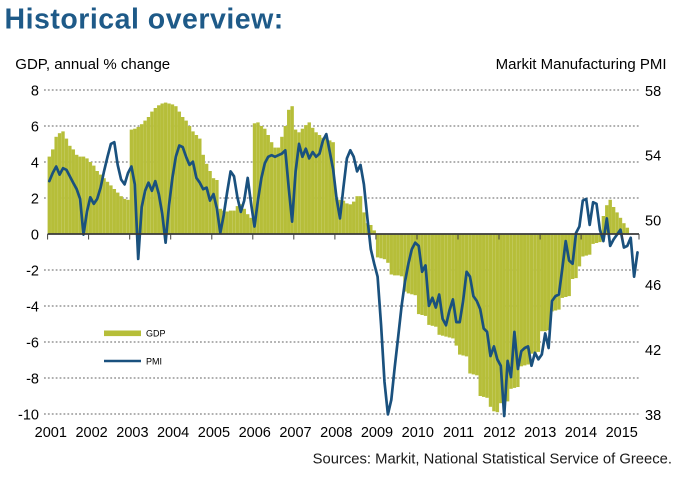 This screenshot has width=680, height=484. Describe the element at coordinates (499, 433) in the screenshot. I see `svg-text: 2012` at that location.